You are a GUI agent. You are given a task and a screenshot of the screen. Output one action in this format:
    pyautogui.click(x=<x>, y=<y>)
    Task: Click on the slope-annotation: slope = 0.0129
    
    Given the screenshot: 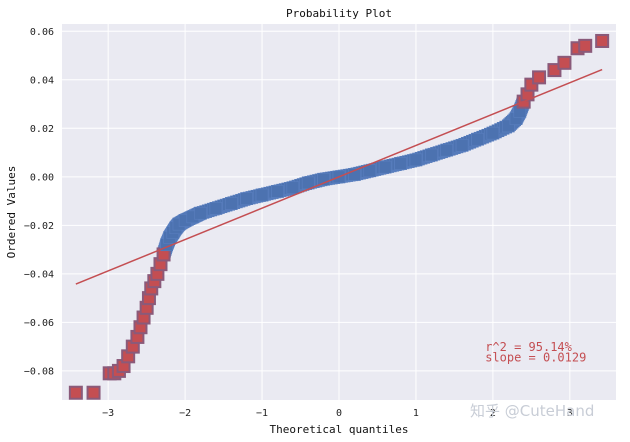 What is the action you would take?
    pyautogui.click(x=535, y=358)
    